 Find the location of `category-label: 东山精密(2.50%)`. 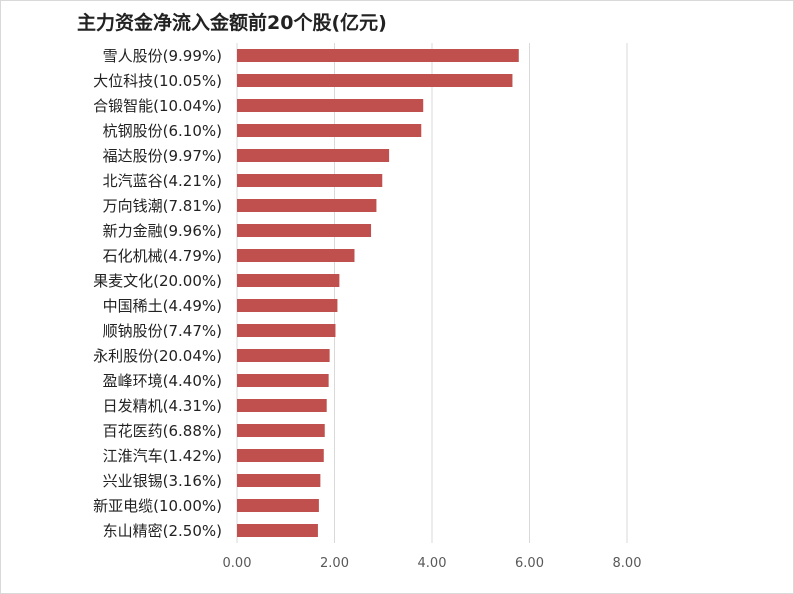

category-label: 东山精密(2.50%) is located at coordinates (162, 531).